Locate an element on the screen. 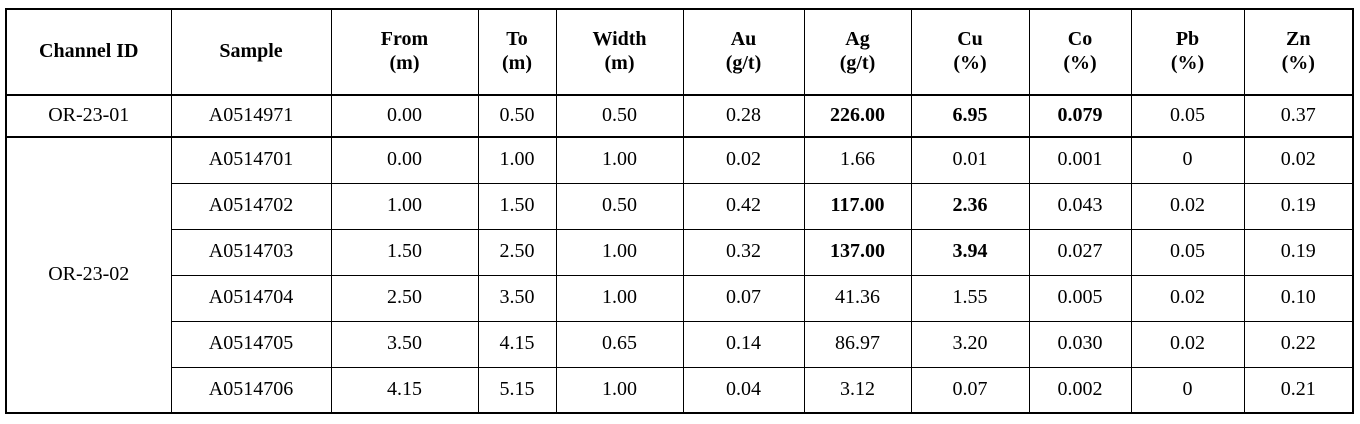 Image resolution: width=1360 pixels, height=424 pixels. to-cell: 1.50 is located at coordinates (517, 206).